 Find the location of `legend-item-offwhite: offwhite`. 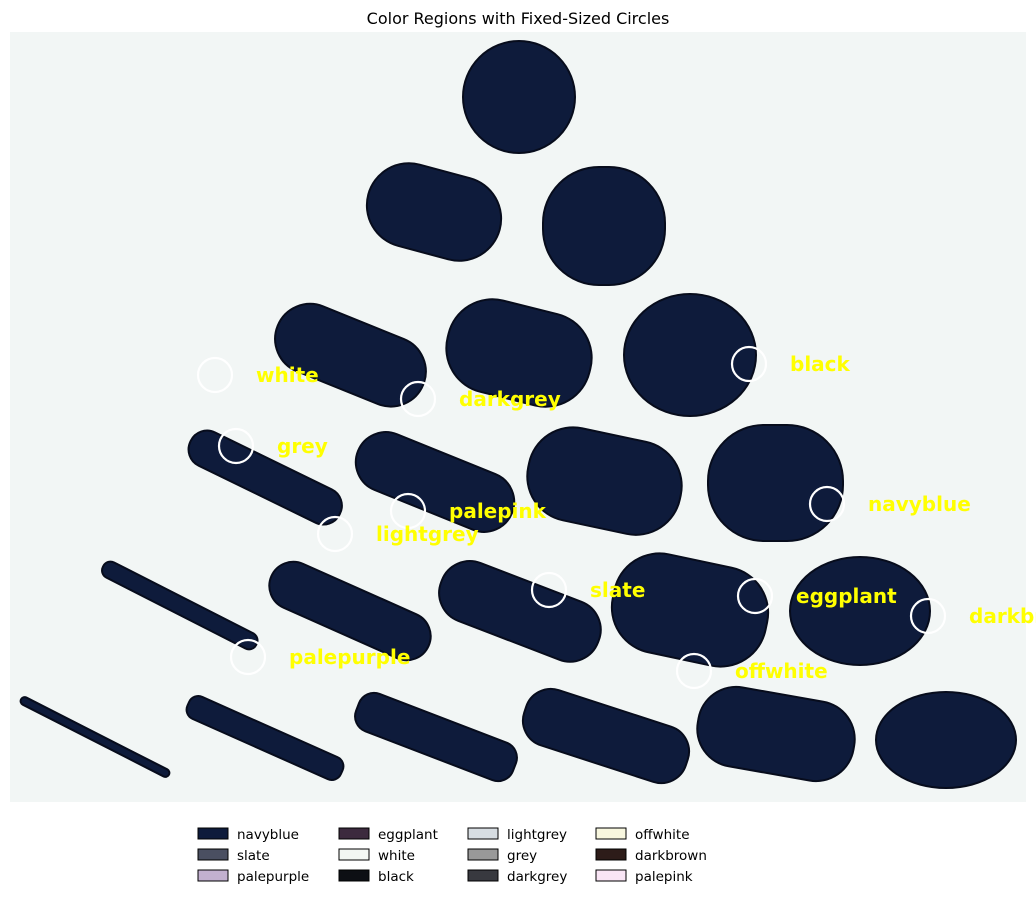

legend-item-offwhite: offwhite is located at coordinates (642, 835).